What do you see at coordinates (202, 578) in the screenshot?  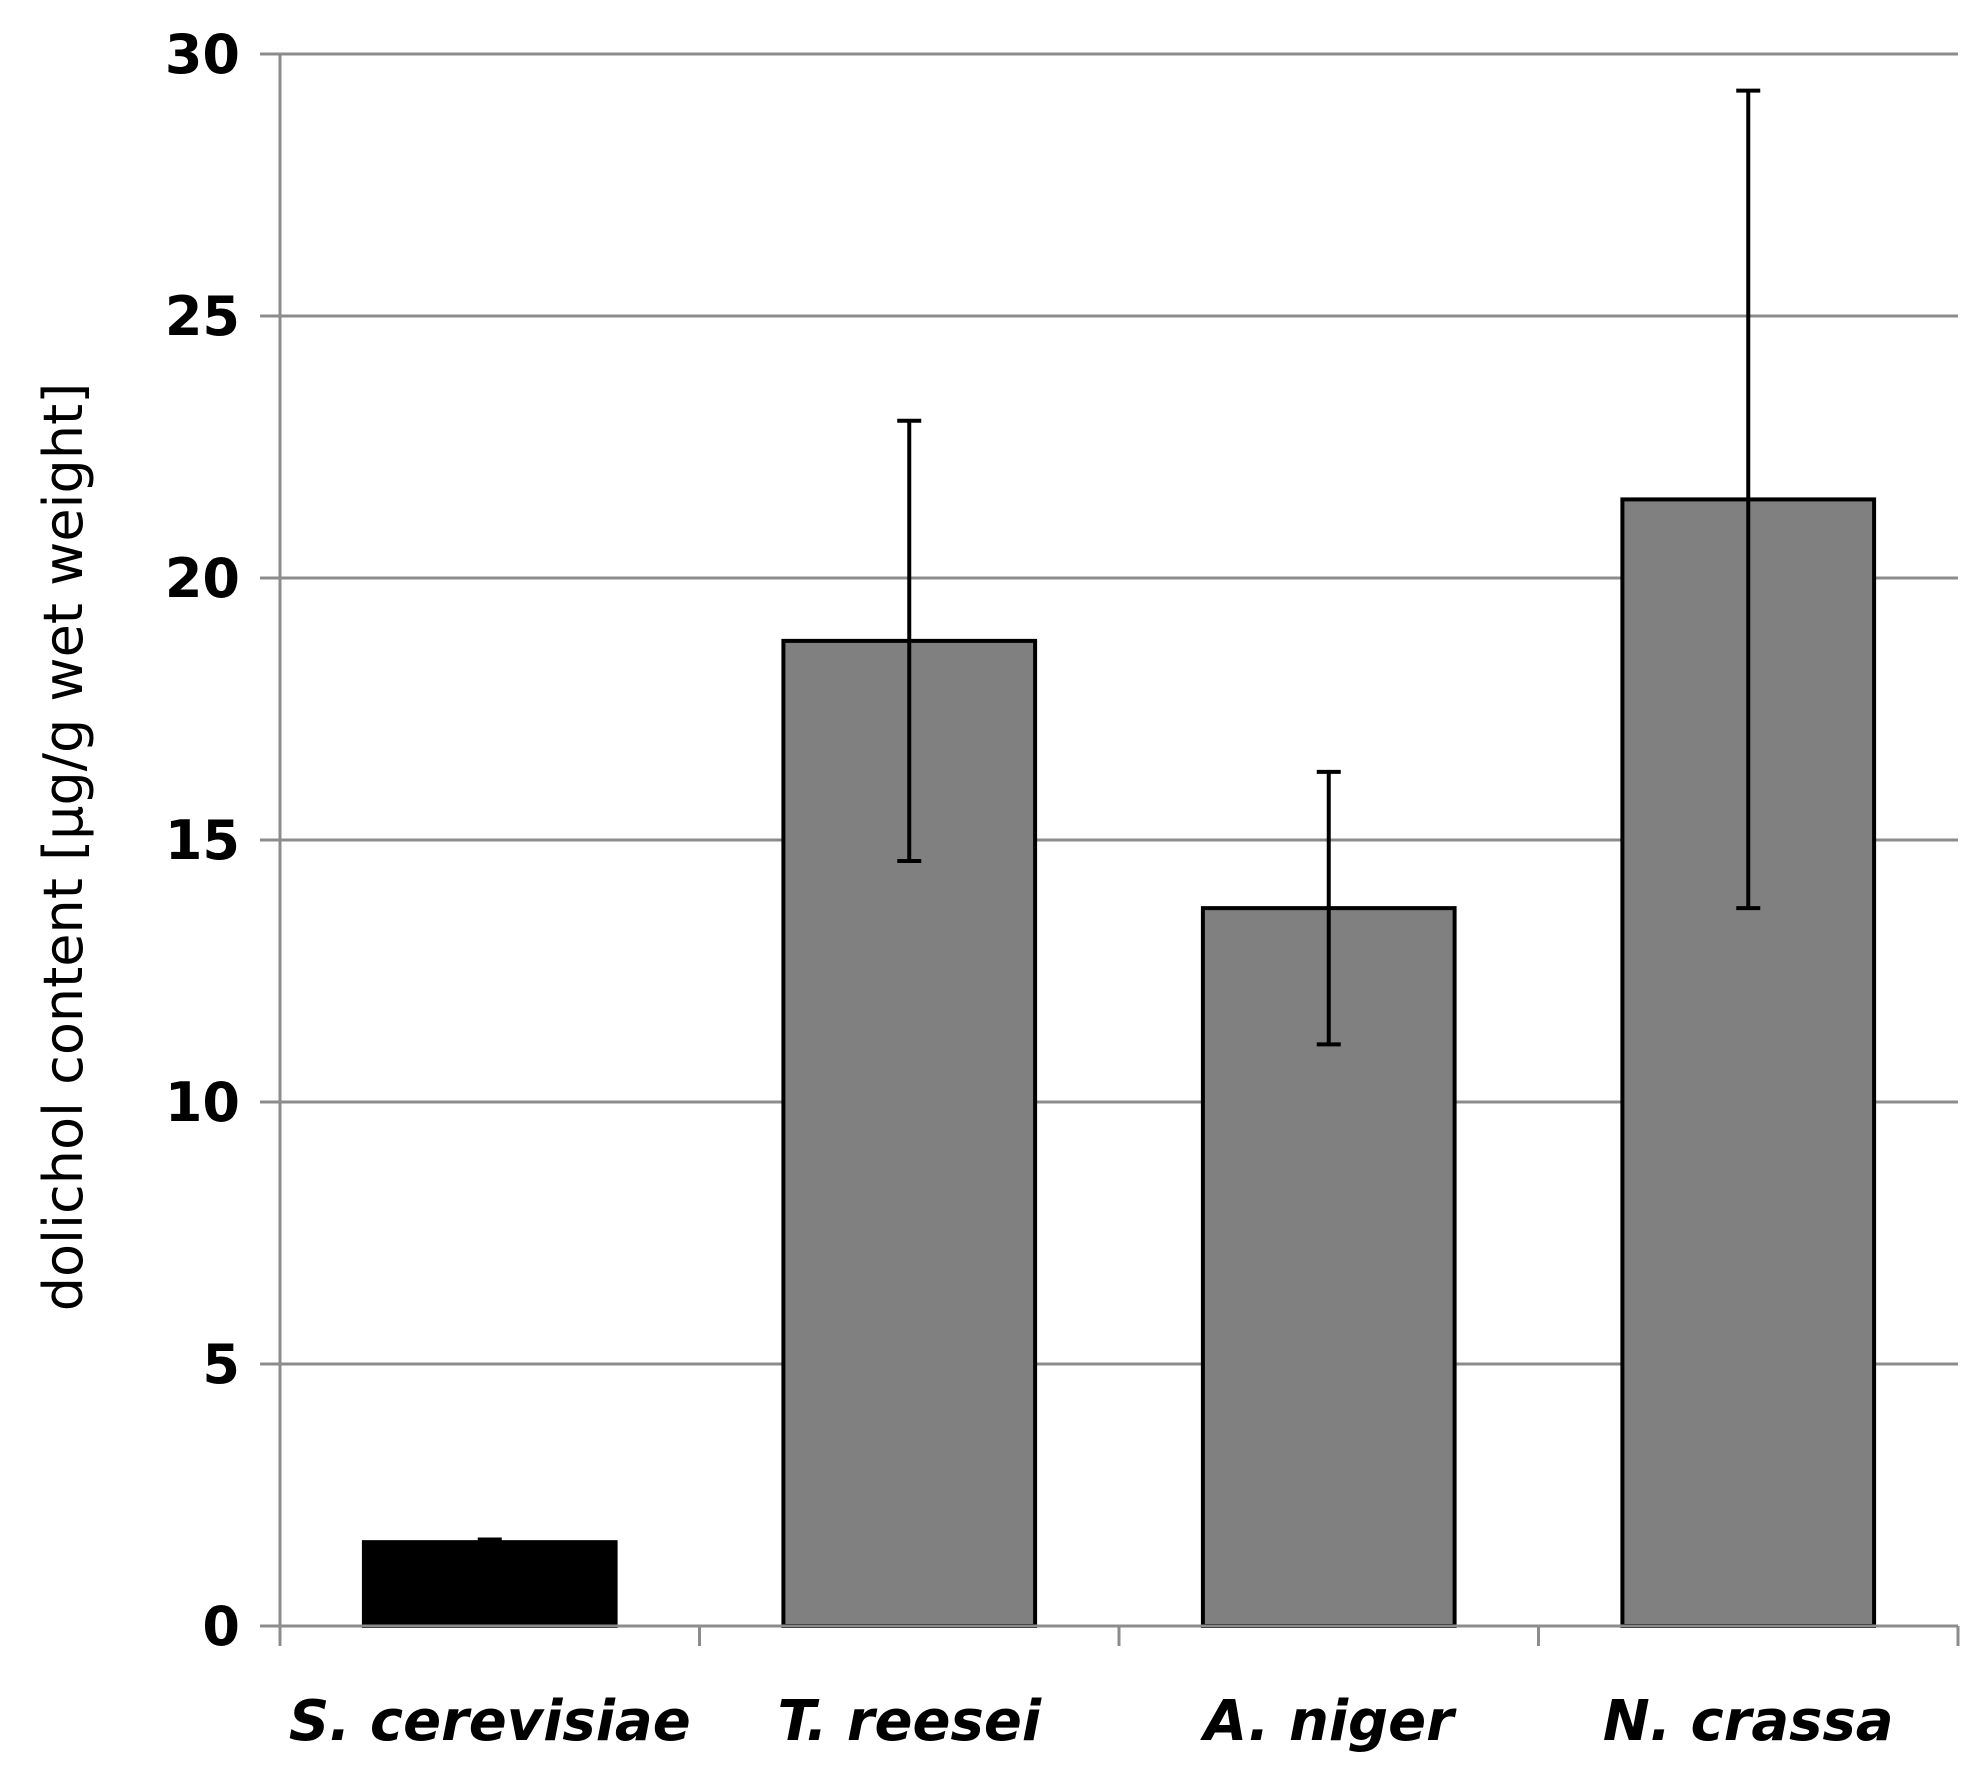 I see `y-tick-label: 20` at bounding box center [202, 578].